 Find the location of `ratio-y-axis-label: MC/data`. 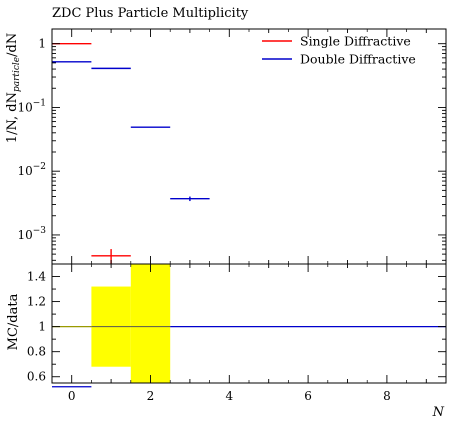

ratio-y-axis-label: MC/data is located at coordinates (13, 321).